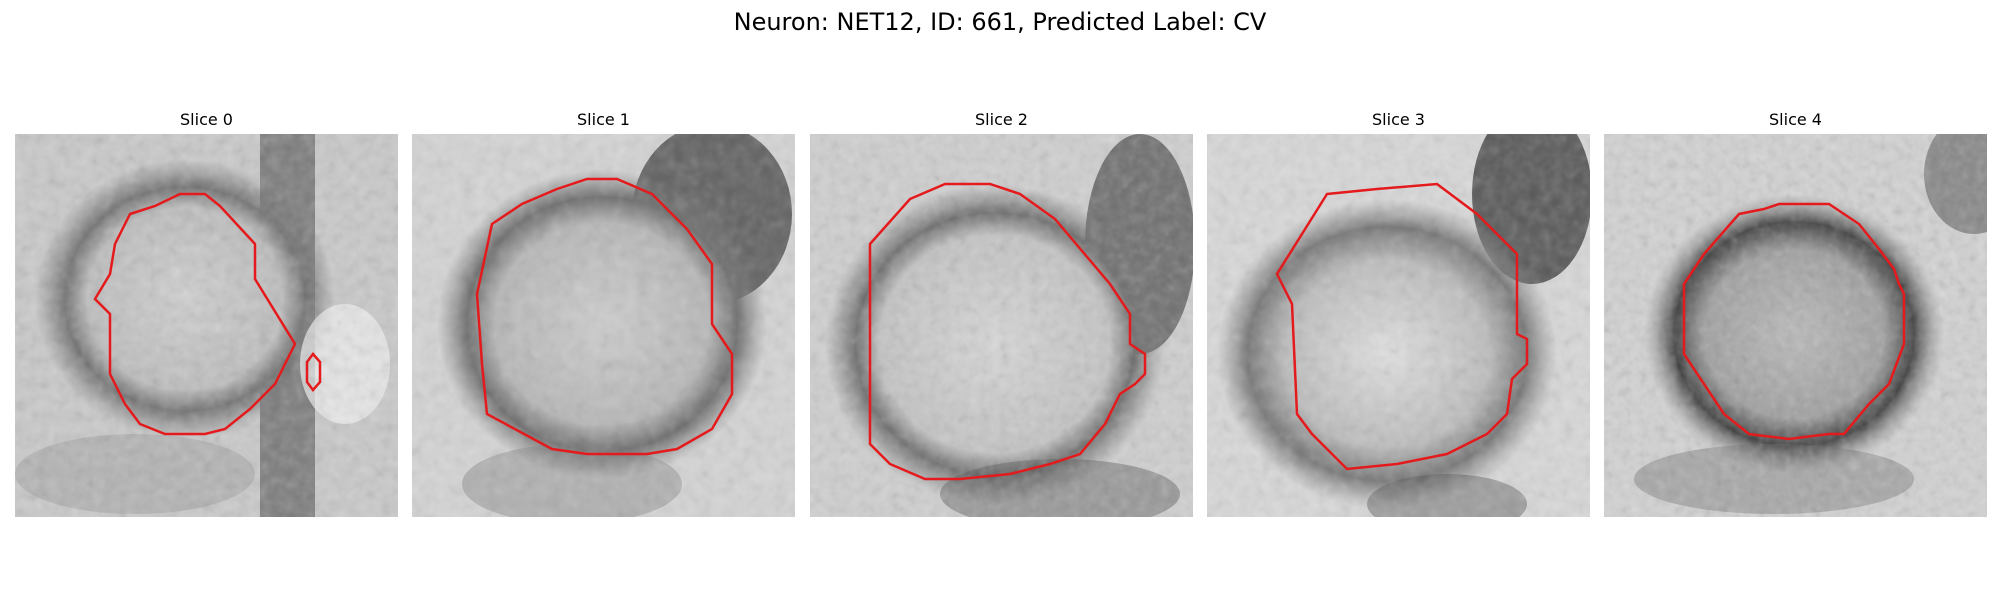  I want to click on slice-panel-4: Slice 4, so click(1795, 313).